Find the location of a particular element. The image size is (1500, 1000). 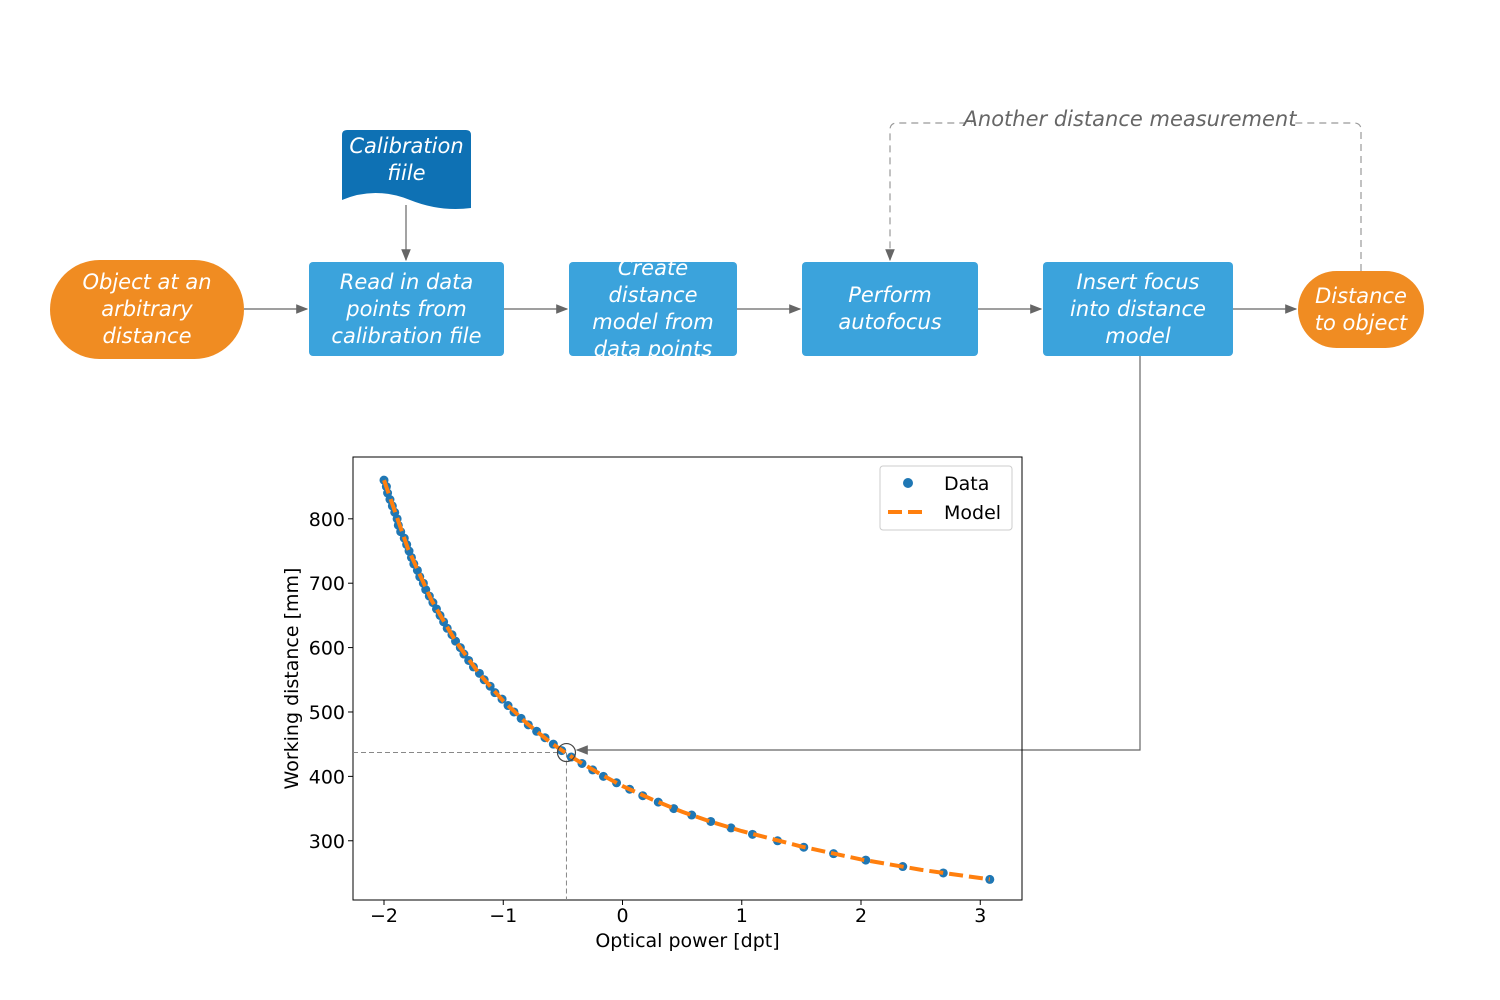

legend-label: Model is located at coordinates (972, 513).